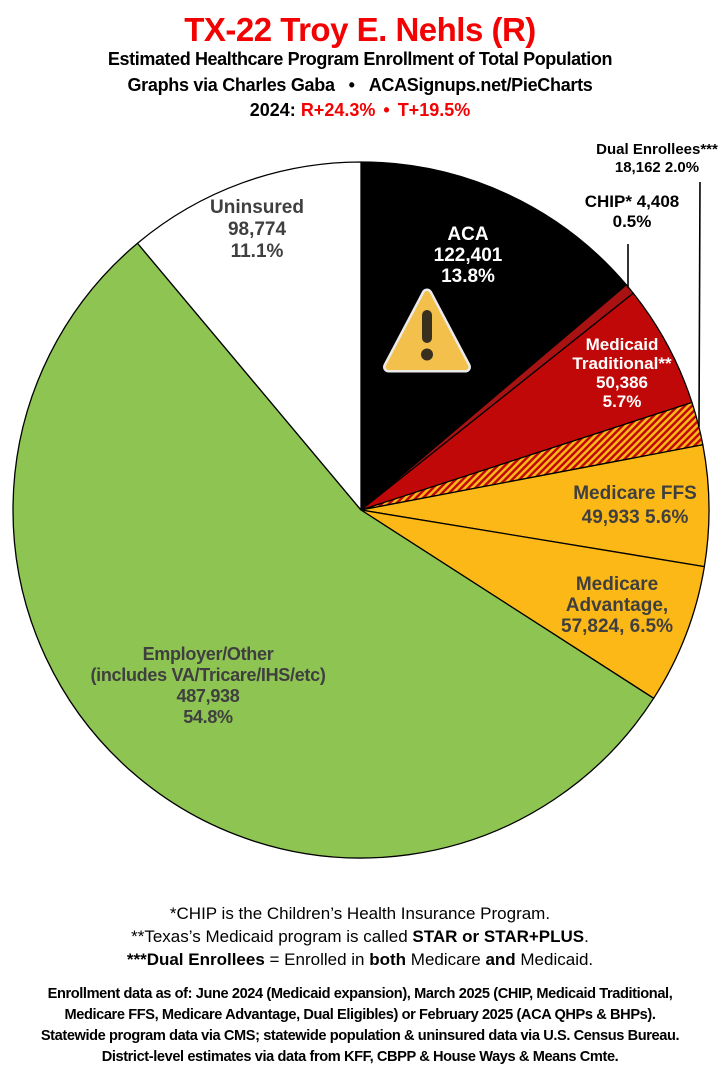 This screenshot has height=1070, width=720. I want to click on ffs-name: Medicare FFS, so click(635, 493).